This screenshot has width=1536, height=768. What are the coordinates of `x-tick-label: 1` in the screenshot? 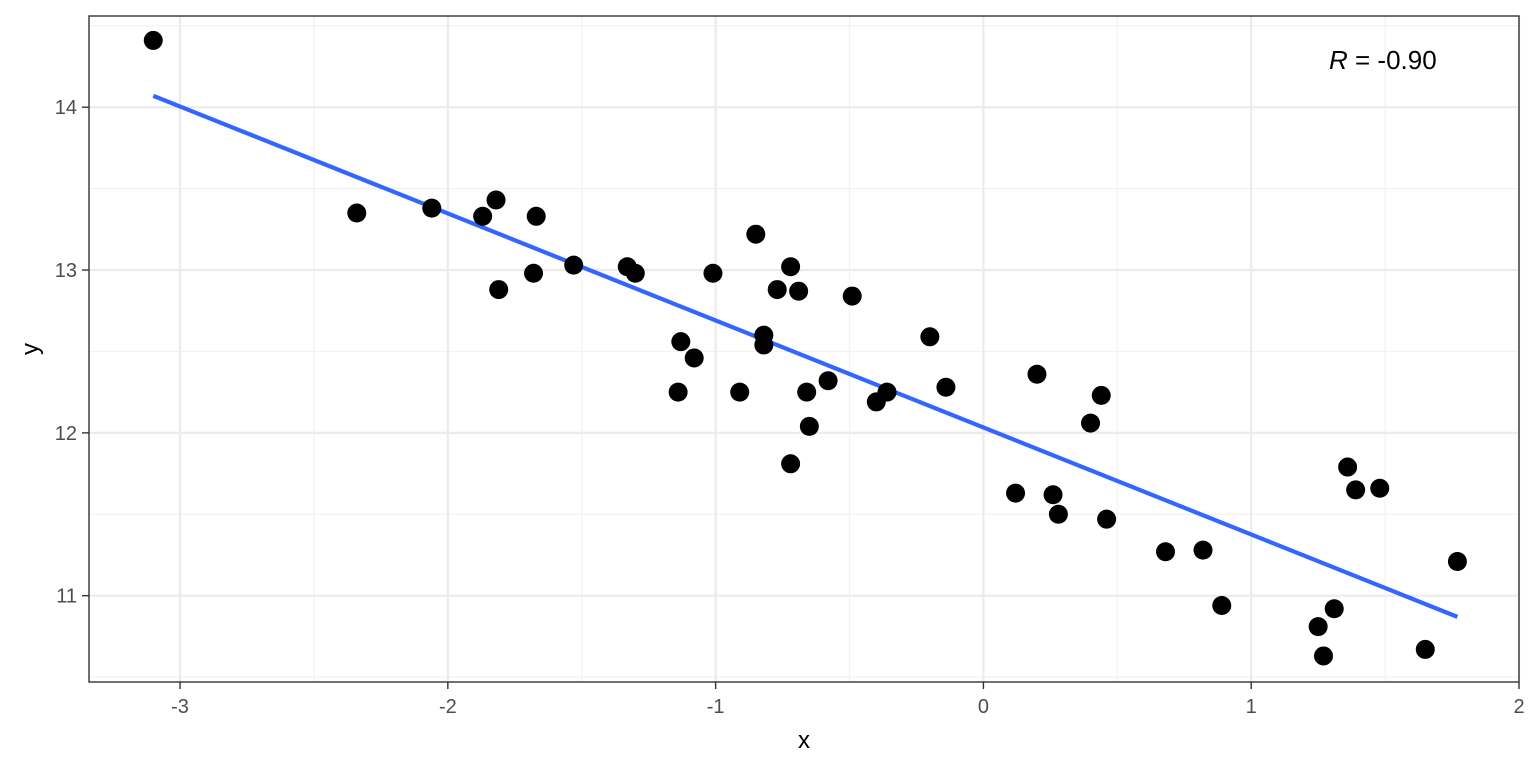 It's located at (1251, 707).